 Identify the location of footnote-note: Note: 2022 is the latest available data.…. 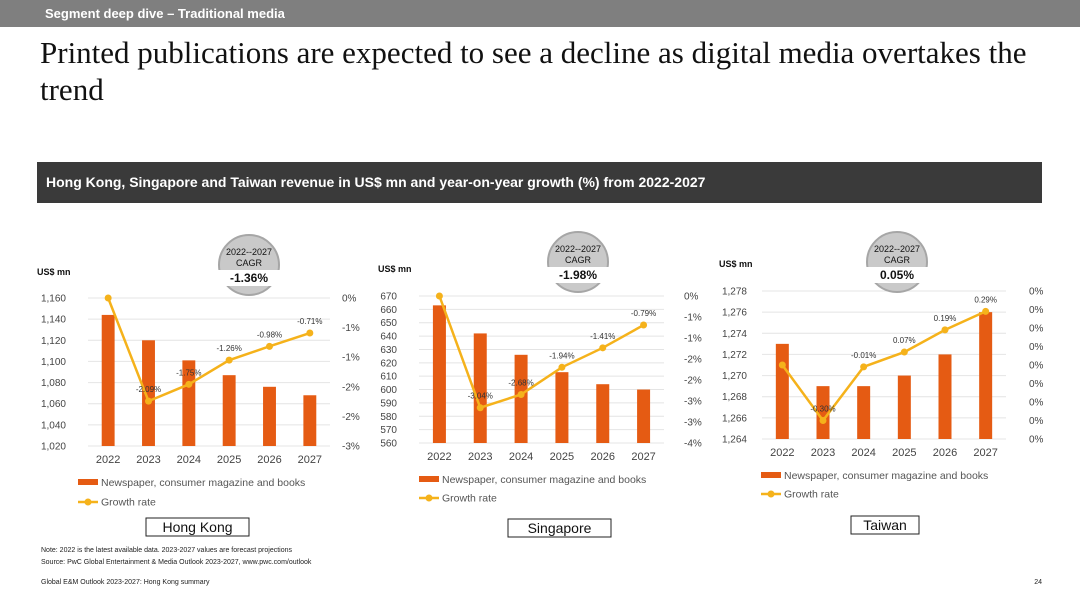
(166, 550).